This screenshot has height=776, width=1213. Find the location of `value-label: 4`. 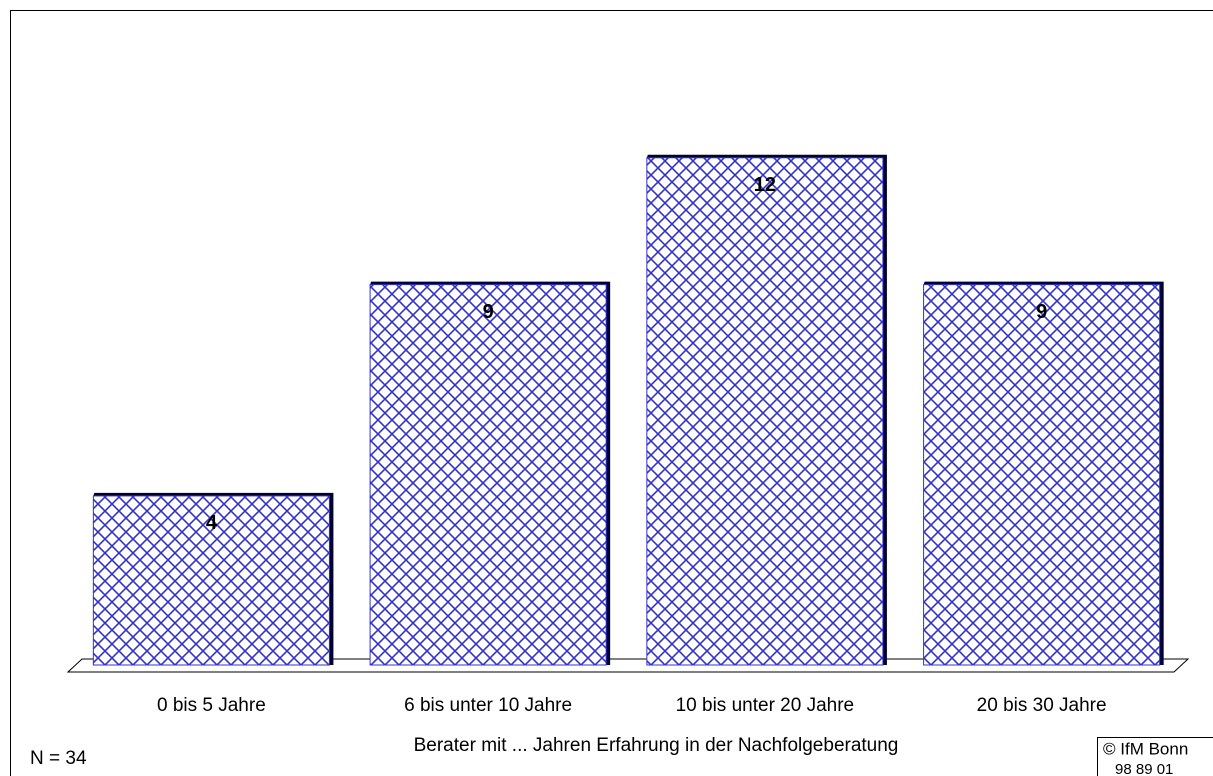

value-label: 4 is located at coordinates (212, 523).